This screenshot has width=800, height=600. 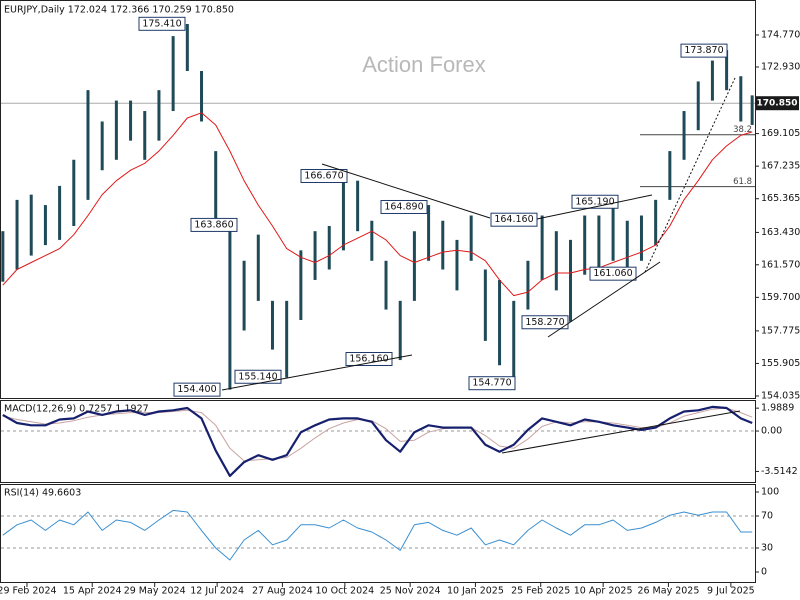 I want to click on watermark: Action Forex, so click(x=424, y=64).